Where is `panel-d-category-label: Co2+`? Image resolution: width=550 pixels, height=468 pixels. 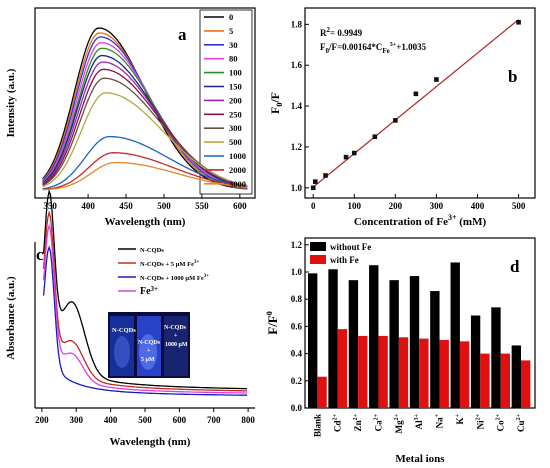
panel-d-category-label: Co2+ is located at coordinates (501, 422).